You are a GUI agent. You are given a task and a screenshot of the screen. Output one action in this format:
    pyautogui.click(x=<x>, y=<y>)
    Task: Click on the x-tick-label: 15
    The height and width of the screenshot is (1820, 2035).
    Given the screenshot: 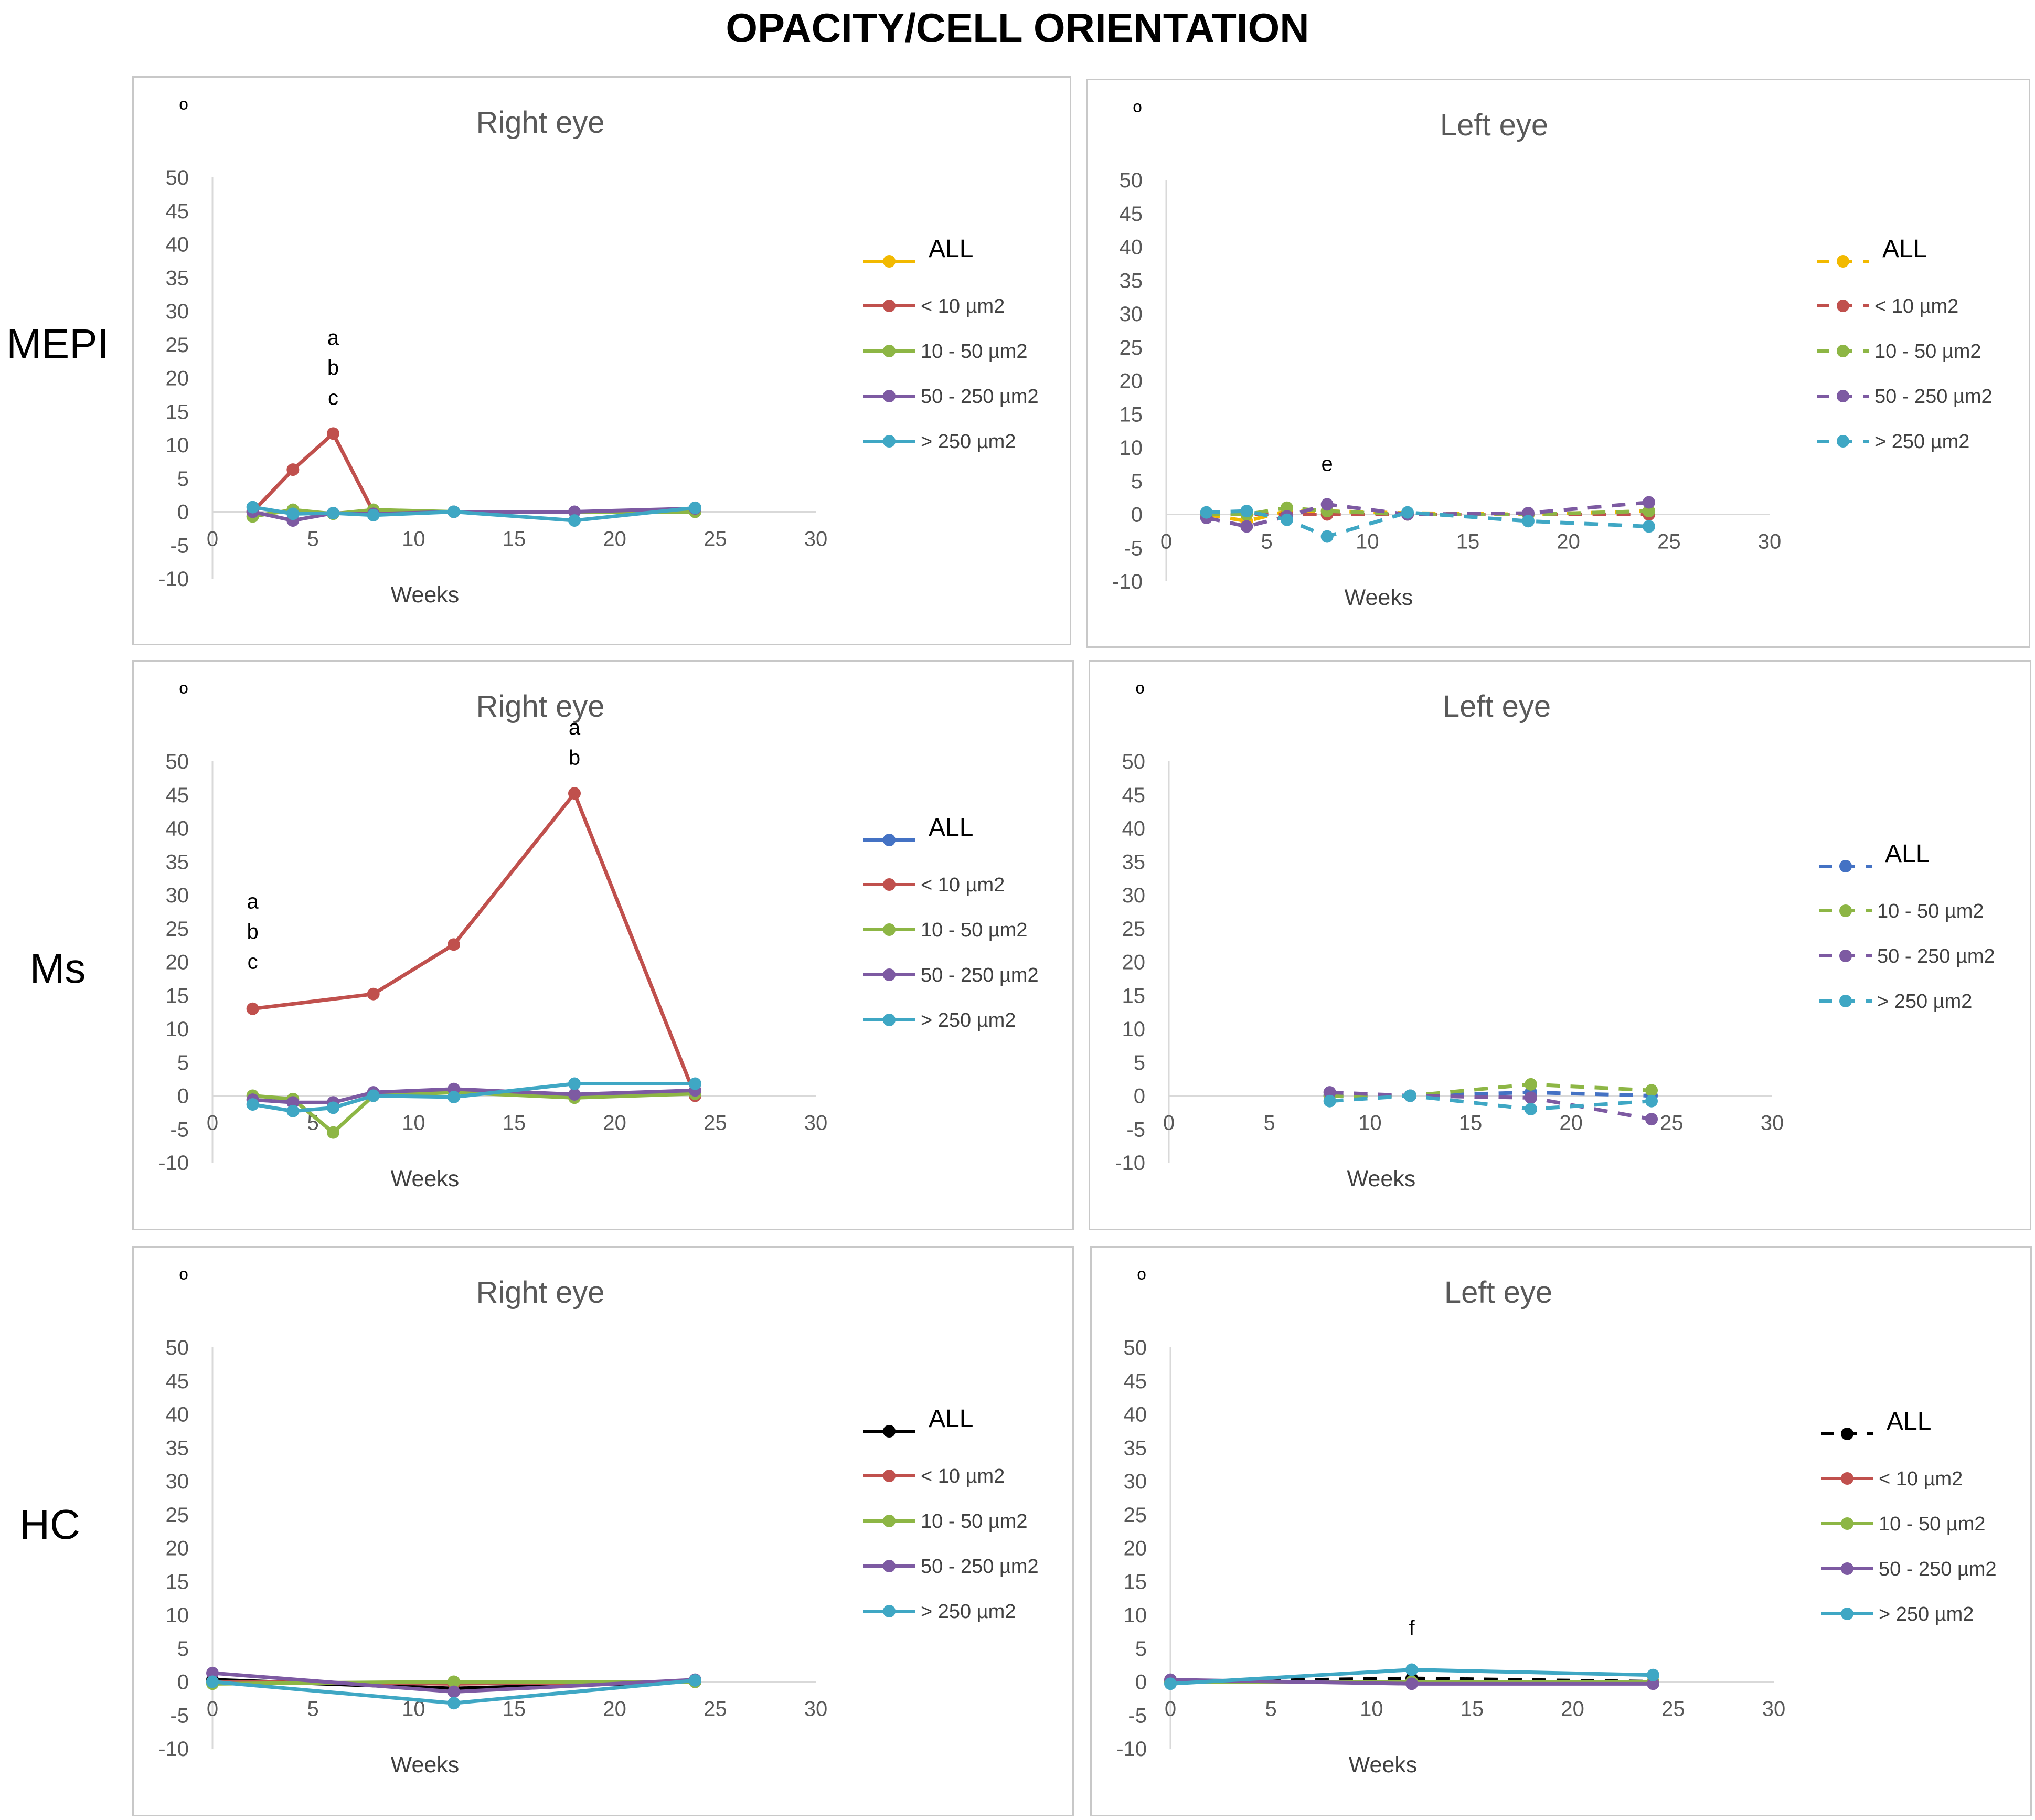 What is the action you would take?
    pyautogui.click(x=1468, y=542)
    